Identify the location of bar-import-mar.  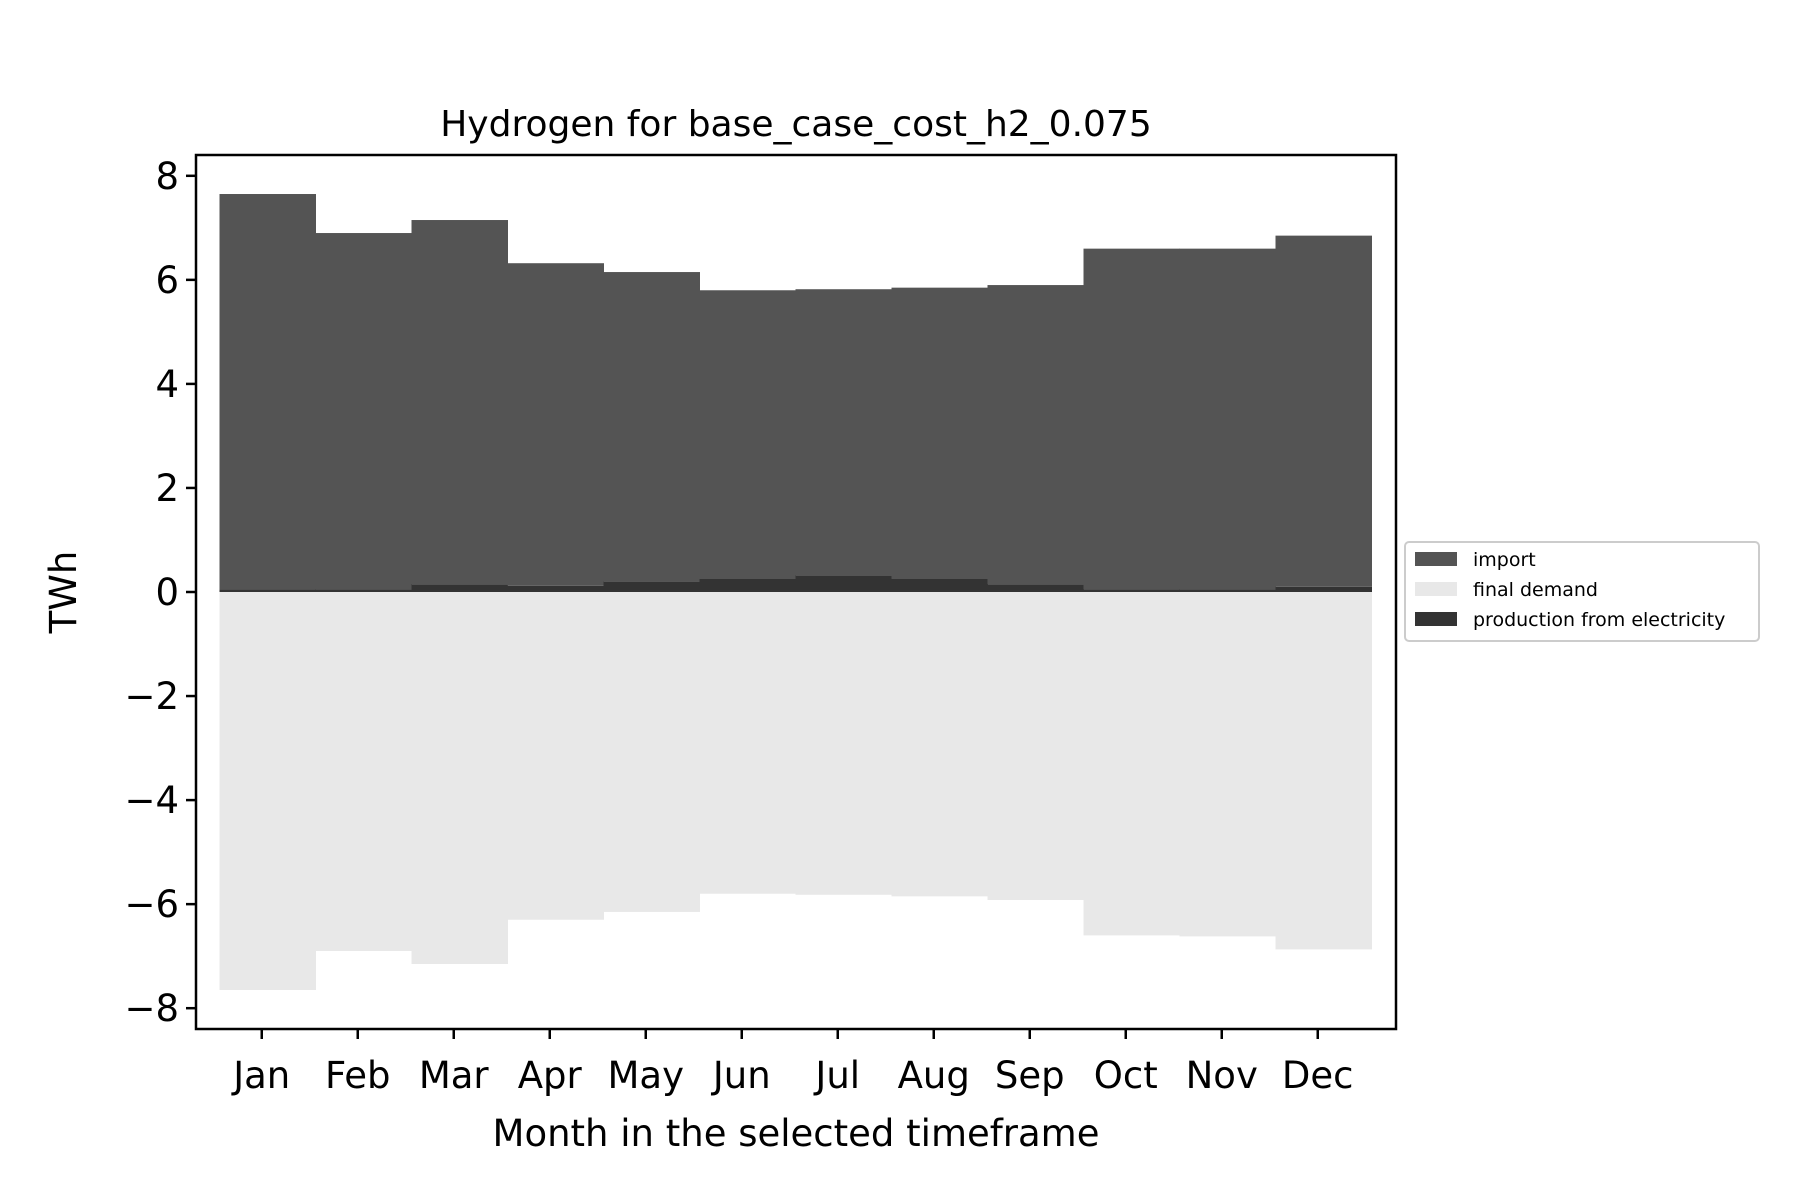
(459, 402).